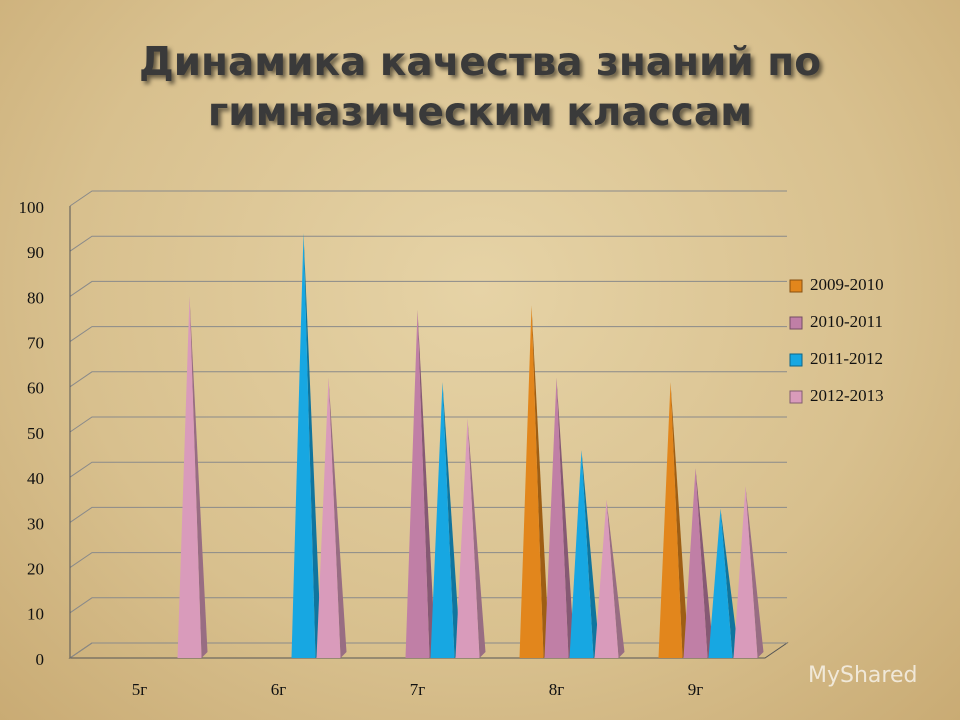  What do you see at coordinates (35, 569) in the screenshot?
I see `y-tick-label: 20` at bounding box center [35, 569].